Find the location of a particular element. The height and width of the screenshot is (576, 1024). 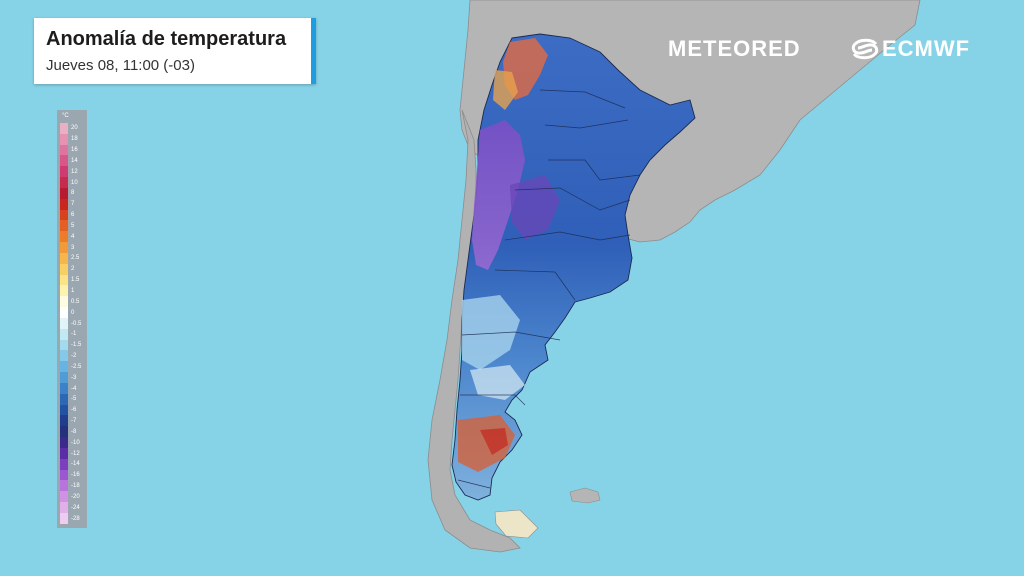

legend-label: 12 is located at coordinates (74, 171).